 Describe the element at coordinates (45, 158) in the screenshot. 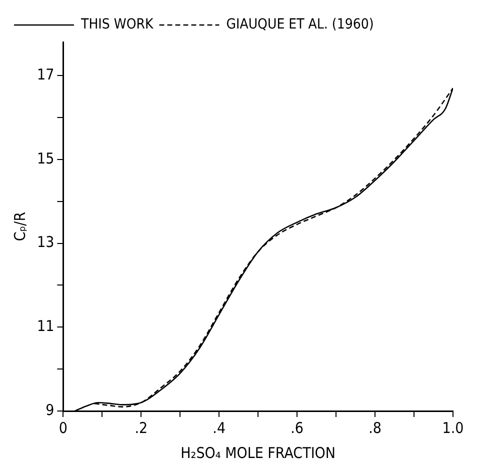

I see `y-tick-label: 15` at that location.